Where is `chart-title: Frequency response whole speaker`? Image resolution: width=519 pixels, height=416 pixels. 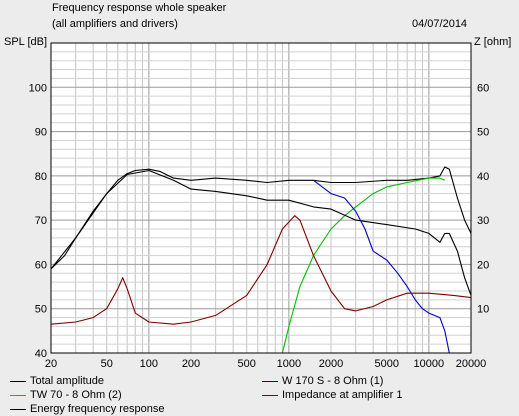 chart-title: Frequency response whole speaker is located at coordinates (139, 8).